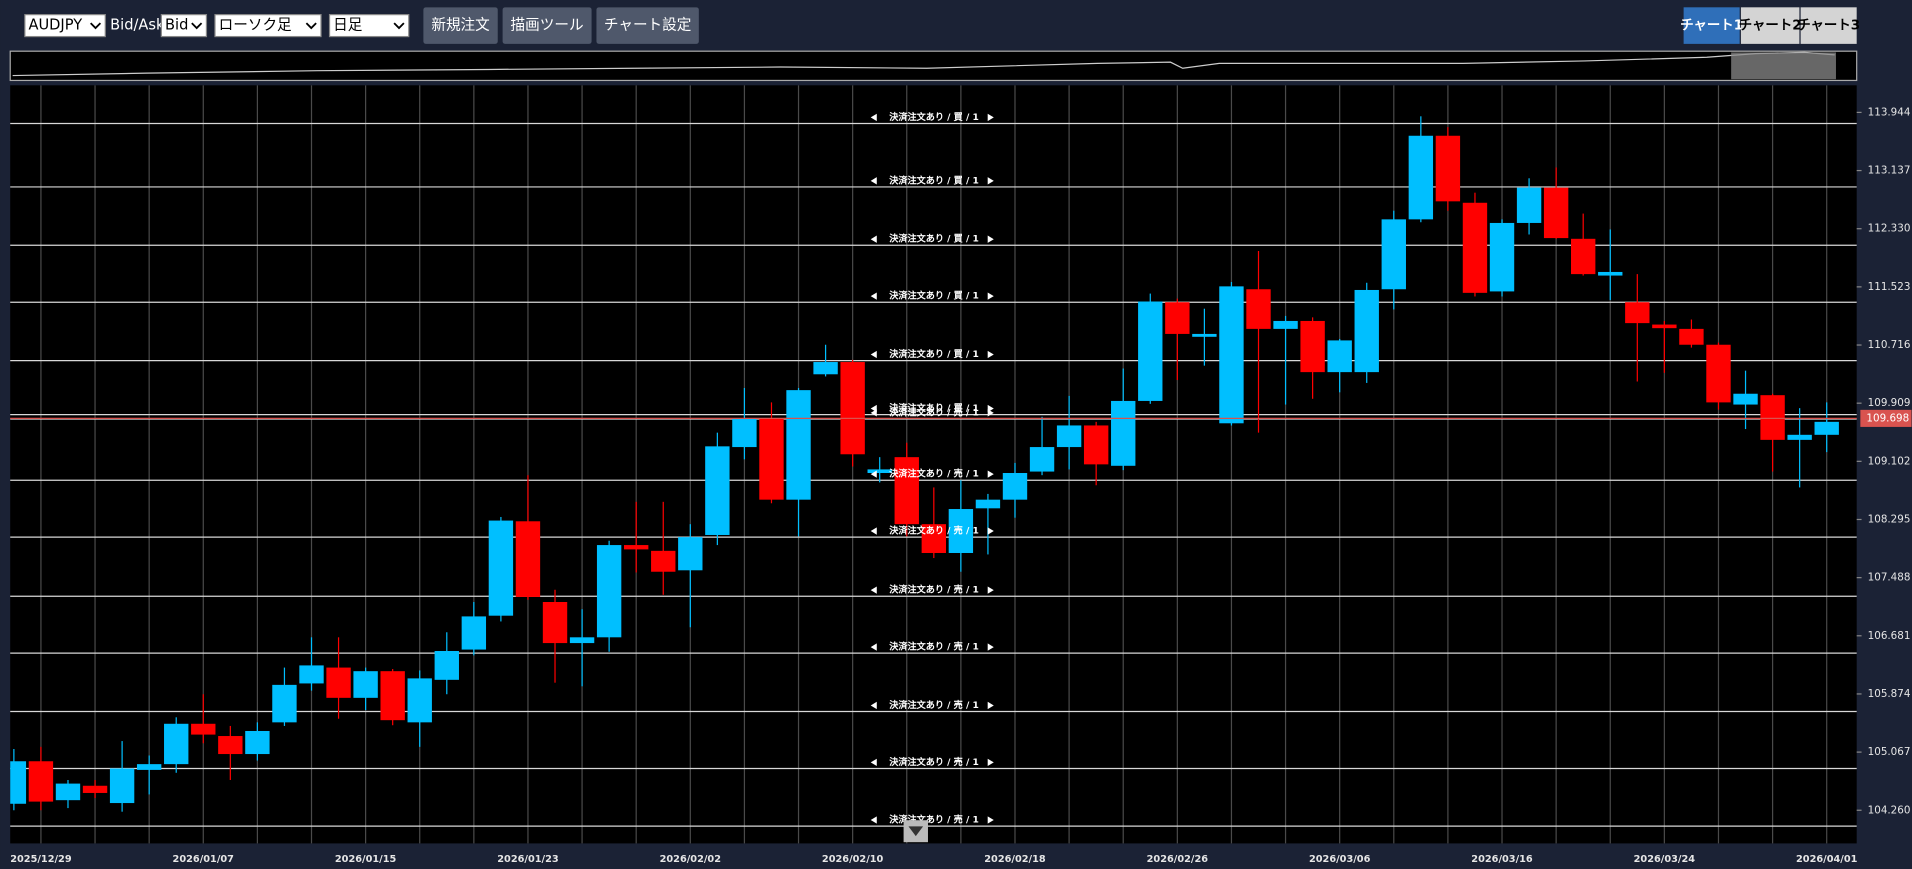 The width and height of the screenshot is (1912, 869). I want to click on x-tick-label: 2026/03/06, so click(1340, 859).